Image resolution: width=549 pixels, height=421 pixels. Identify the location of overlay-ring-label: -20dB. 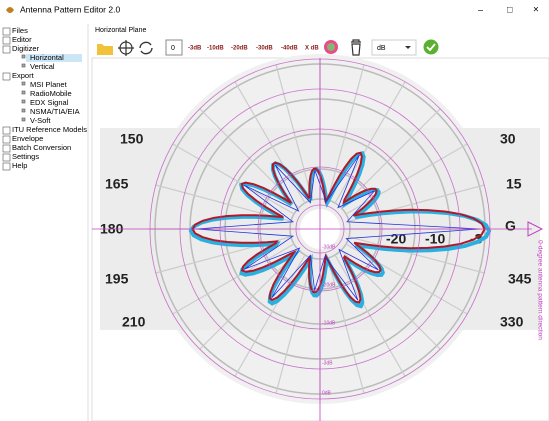
(329, 285).